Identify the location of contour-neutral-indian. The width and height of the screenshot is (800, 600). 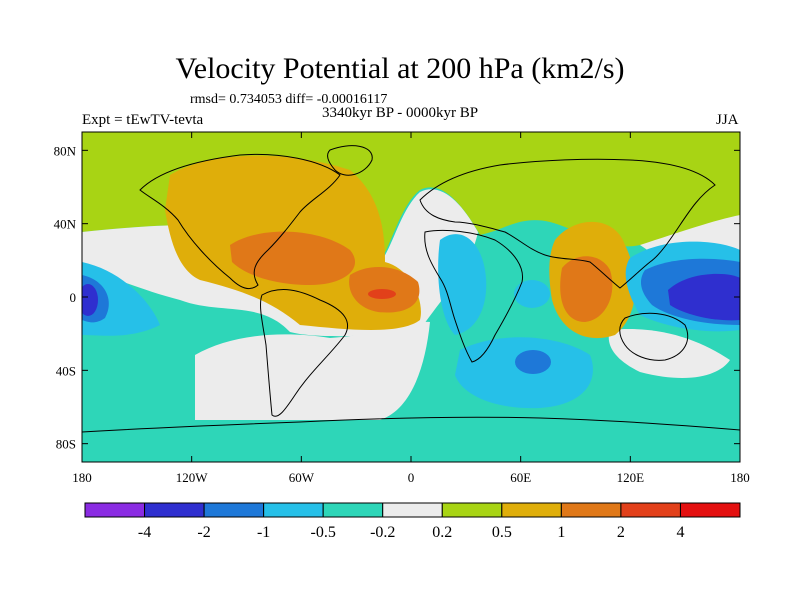
(669, 354).